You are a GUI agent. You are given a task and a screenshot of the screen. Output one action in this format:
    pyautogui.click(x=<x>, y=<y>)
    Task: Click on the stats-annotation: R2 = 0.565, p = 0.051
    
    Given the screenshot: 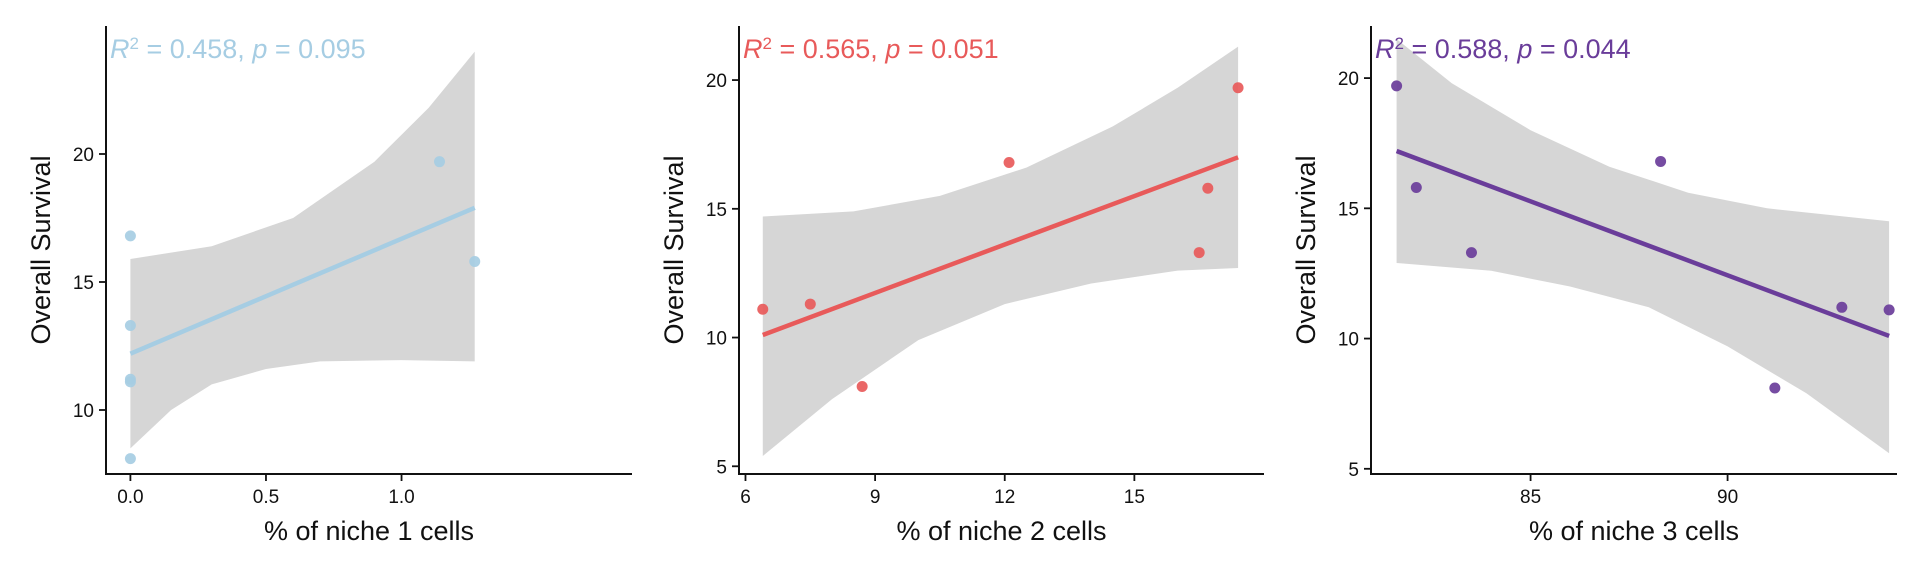 What is the action you would take?
    pyautogui.click(x=871, y=49)
    